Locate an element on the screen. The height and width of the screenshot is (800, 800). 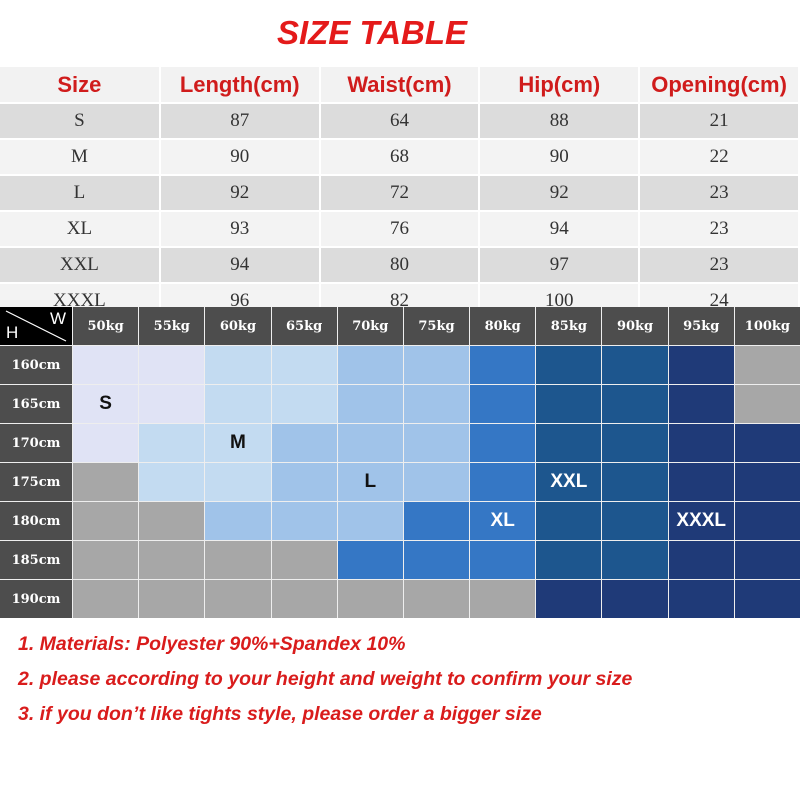
corner-cell: H W is located at coordinates (36, 326).